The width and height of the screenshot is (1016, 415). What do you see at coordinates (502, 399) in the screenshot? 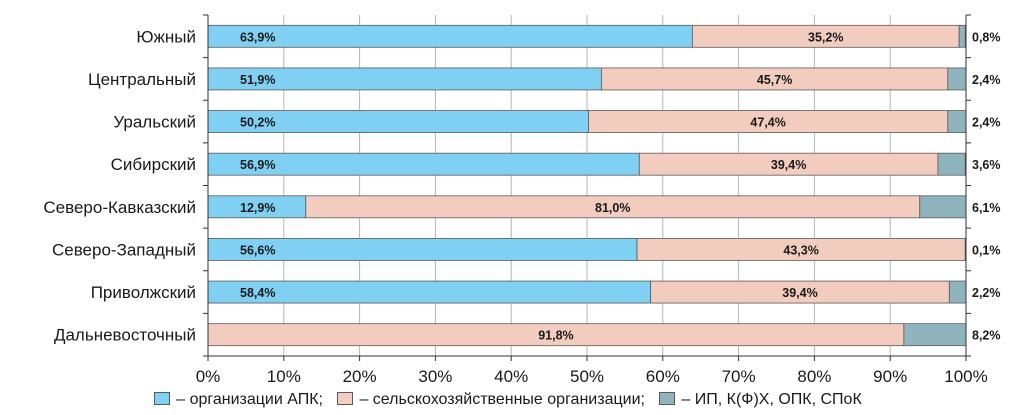
I see `legend-label-agri: – сельскохозяйственные организации;` at bounding box center [502, 399].